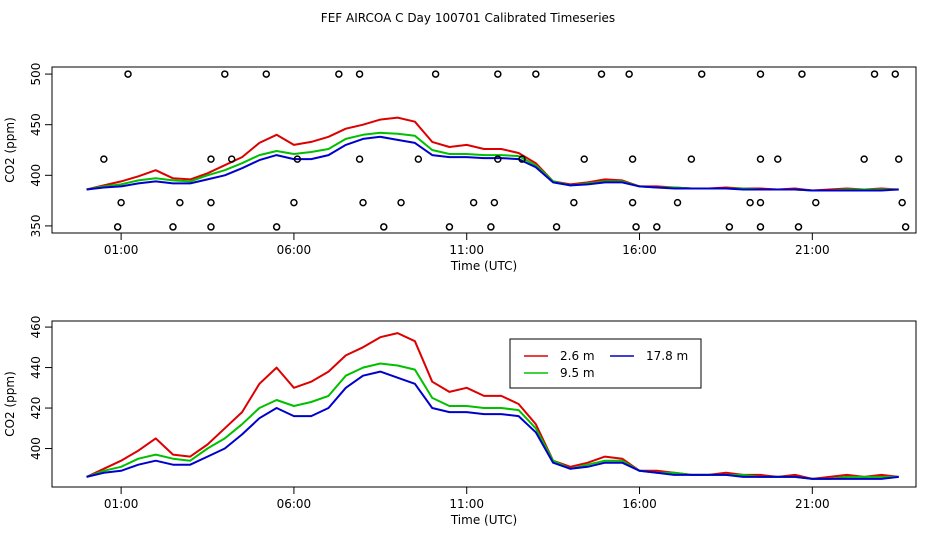 The image size is (936, 540). What do you see at coordinates (667, 356) in the screenshot?
I see `legend-label: 17.8 m` at bounding box center [667, 356].